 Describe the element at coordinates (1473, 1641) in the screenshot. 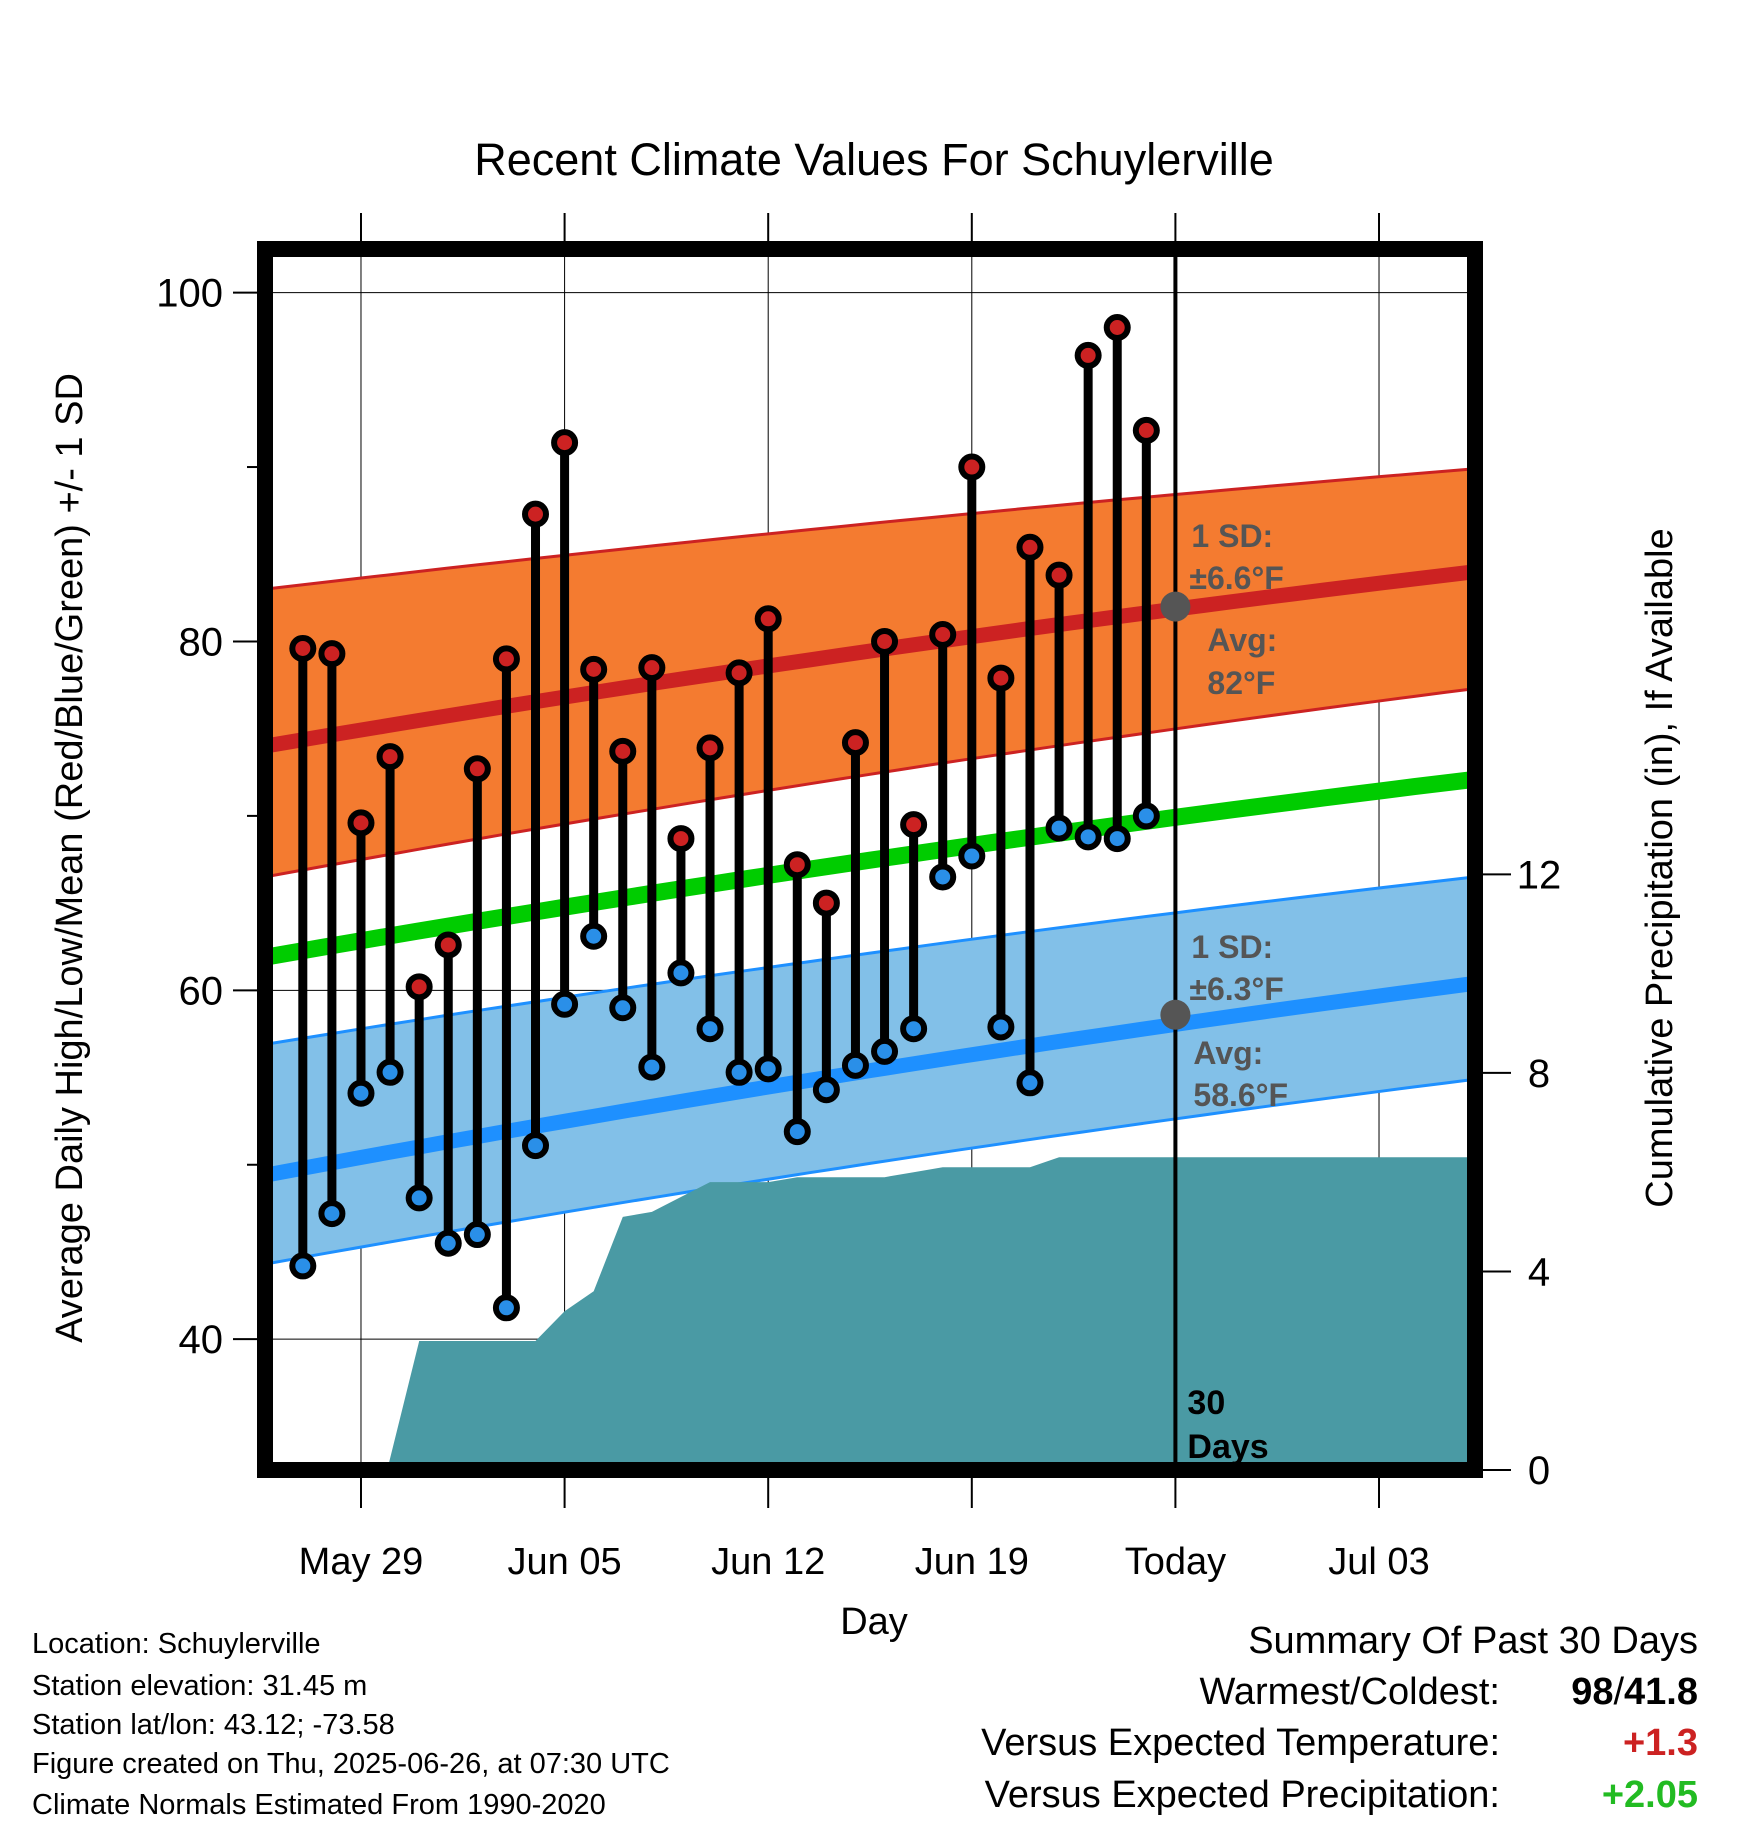

I see `summary-title: Summary Of Past 30 Days` at that location.